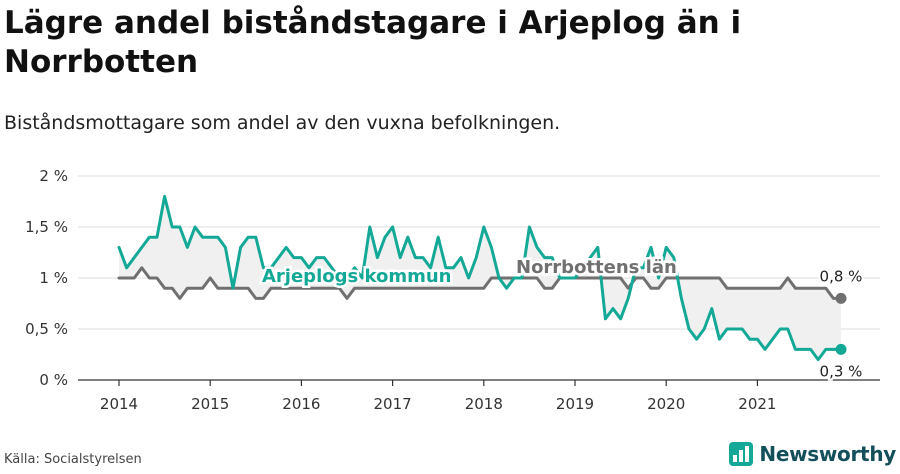 The image size is (900, 474). I want to click on x-tick-label: 2020, so click(666, 404).